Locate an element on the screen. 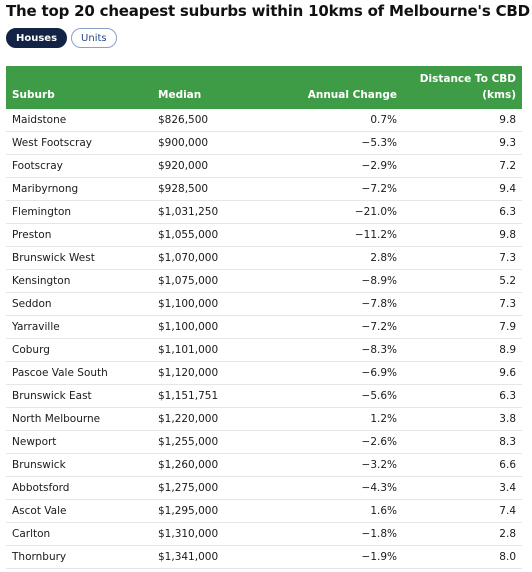 This screenshot has height=572, width=532. table-row: Brunswick East $1,151,751 −5.6% 6.3 is located at coordinates (264, 396).